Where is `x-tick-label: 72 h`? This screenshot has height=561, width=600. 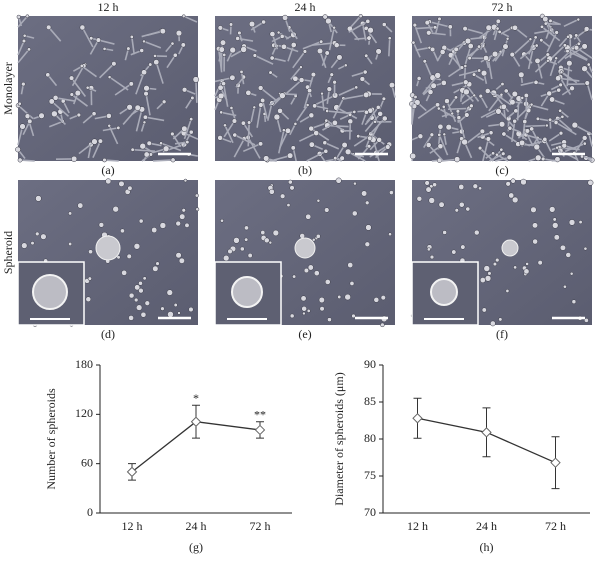
x-tick-label: 72 h is located at coordinates (260, 526).